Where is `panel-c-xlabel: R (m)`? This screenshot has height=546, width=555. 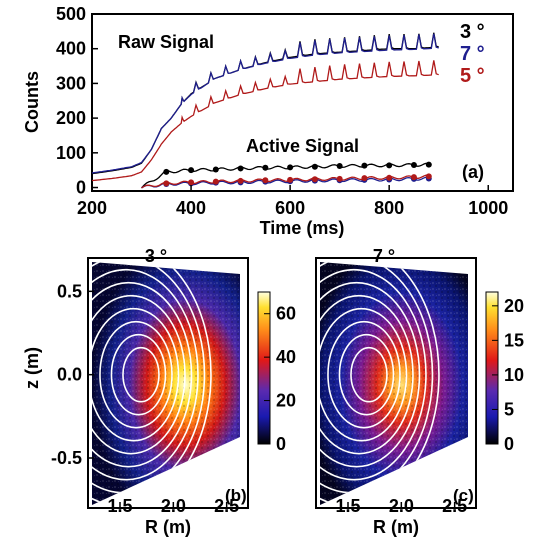 panel-c-xlabel: R (m) is located at coordinates (396, 527).